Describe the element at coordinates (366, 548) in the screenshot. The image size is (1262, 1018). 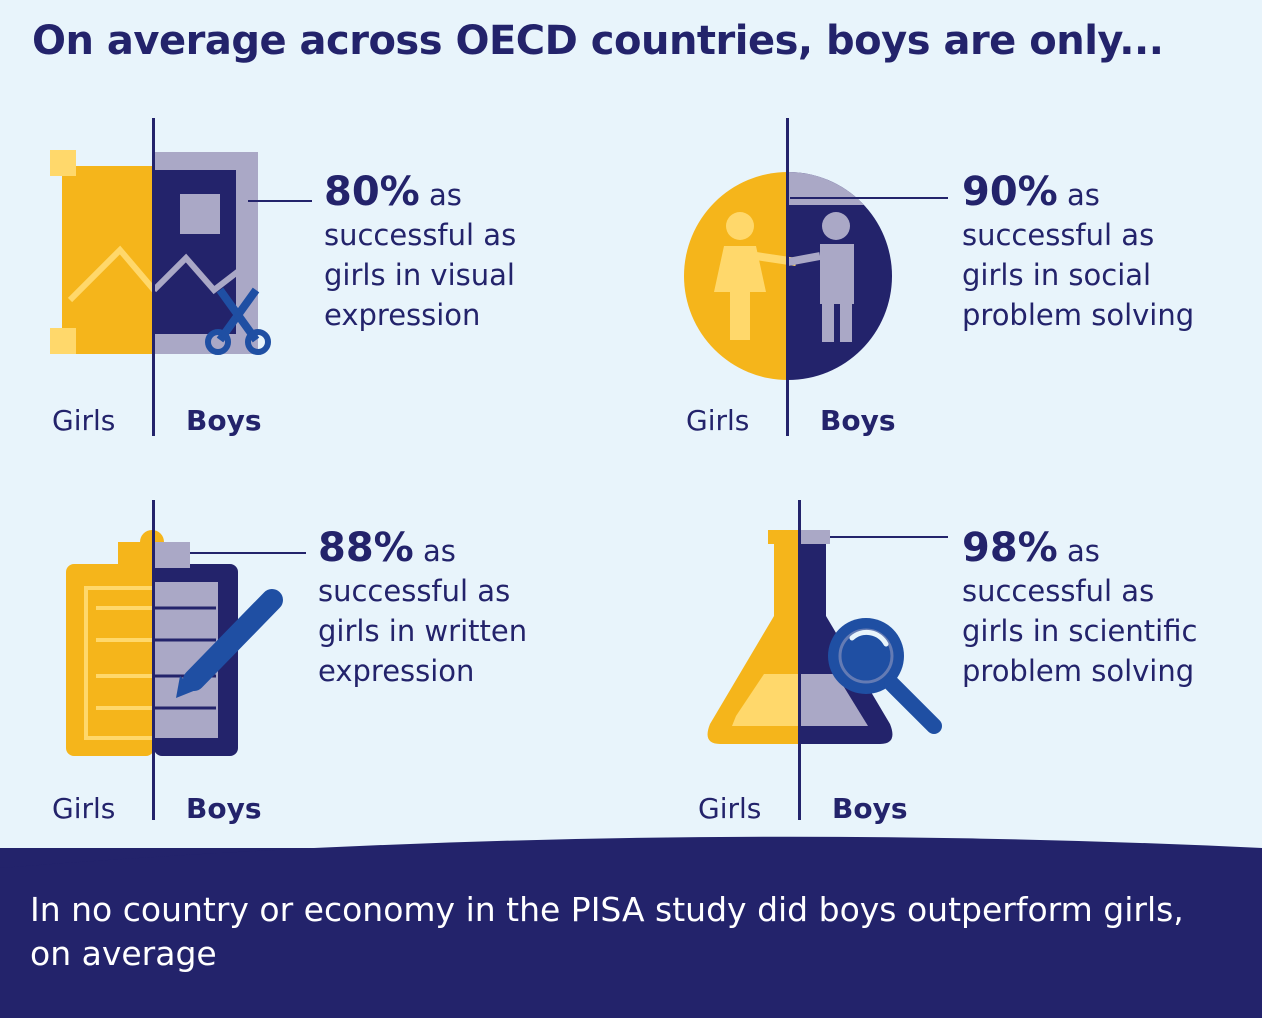
I see `percent-value: 88%` at that location.